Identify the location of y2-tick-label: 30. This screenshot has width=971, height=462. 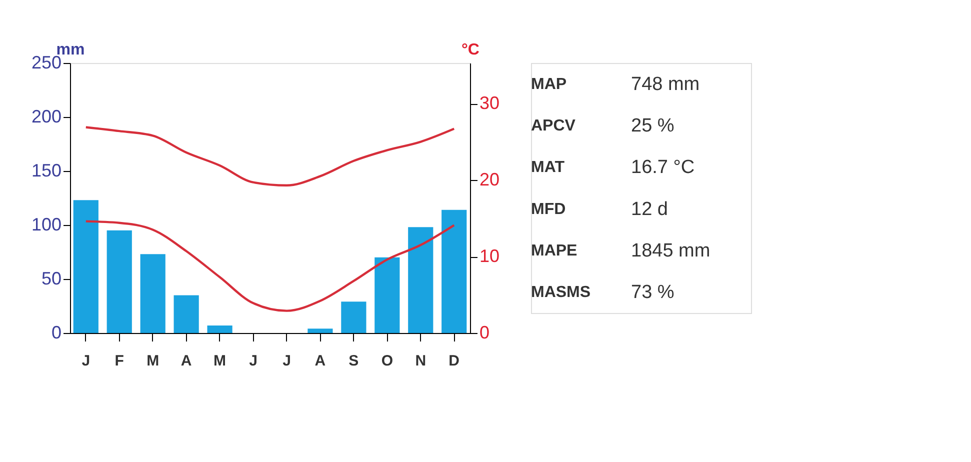
(490, 103).